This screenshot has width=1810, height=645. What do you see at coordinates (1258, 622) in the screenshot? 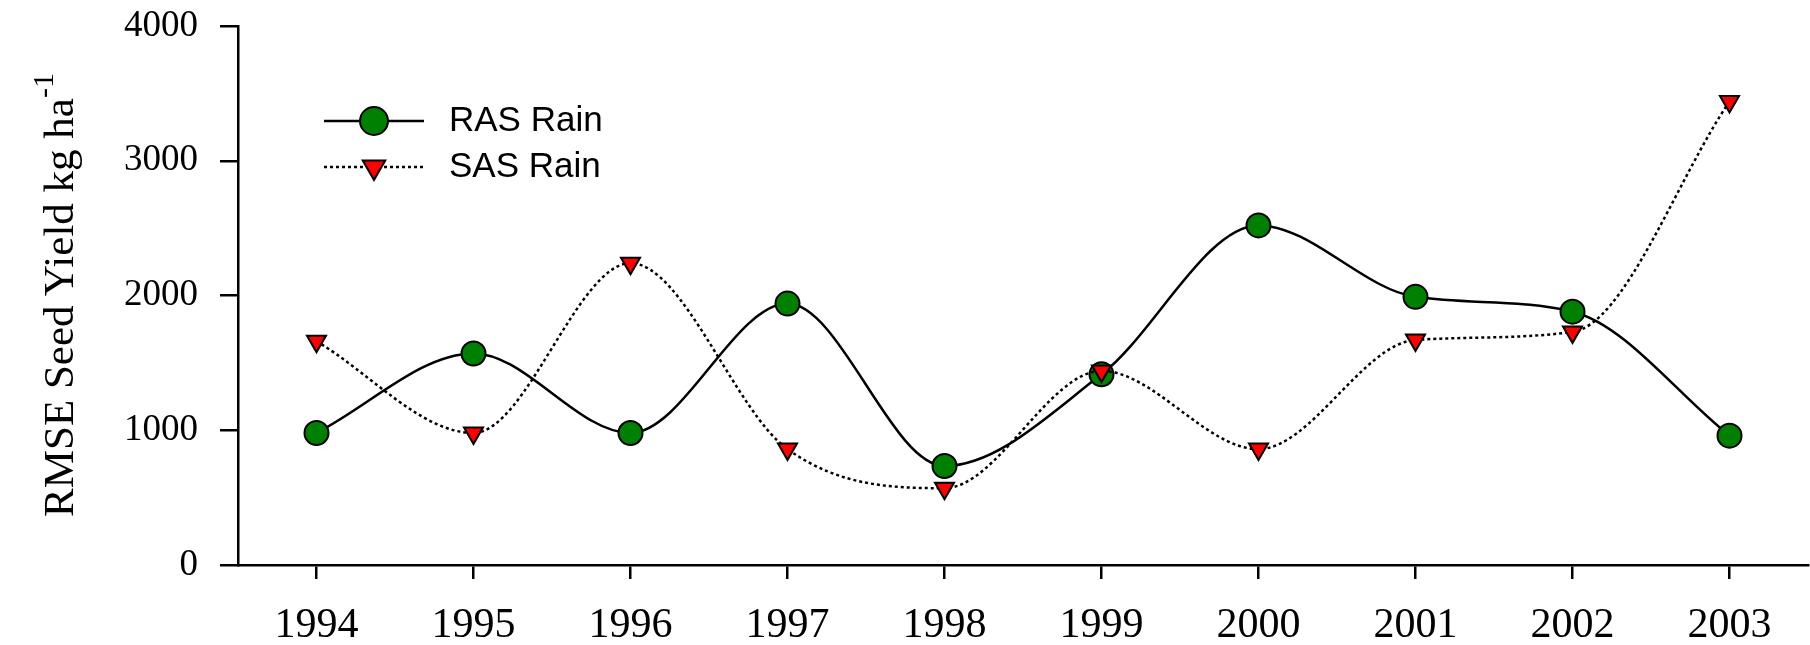
I see `x-tick-label: 2000` at bounding box center [1258, 622].